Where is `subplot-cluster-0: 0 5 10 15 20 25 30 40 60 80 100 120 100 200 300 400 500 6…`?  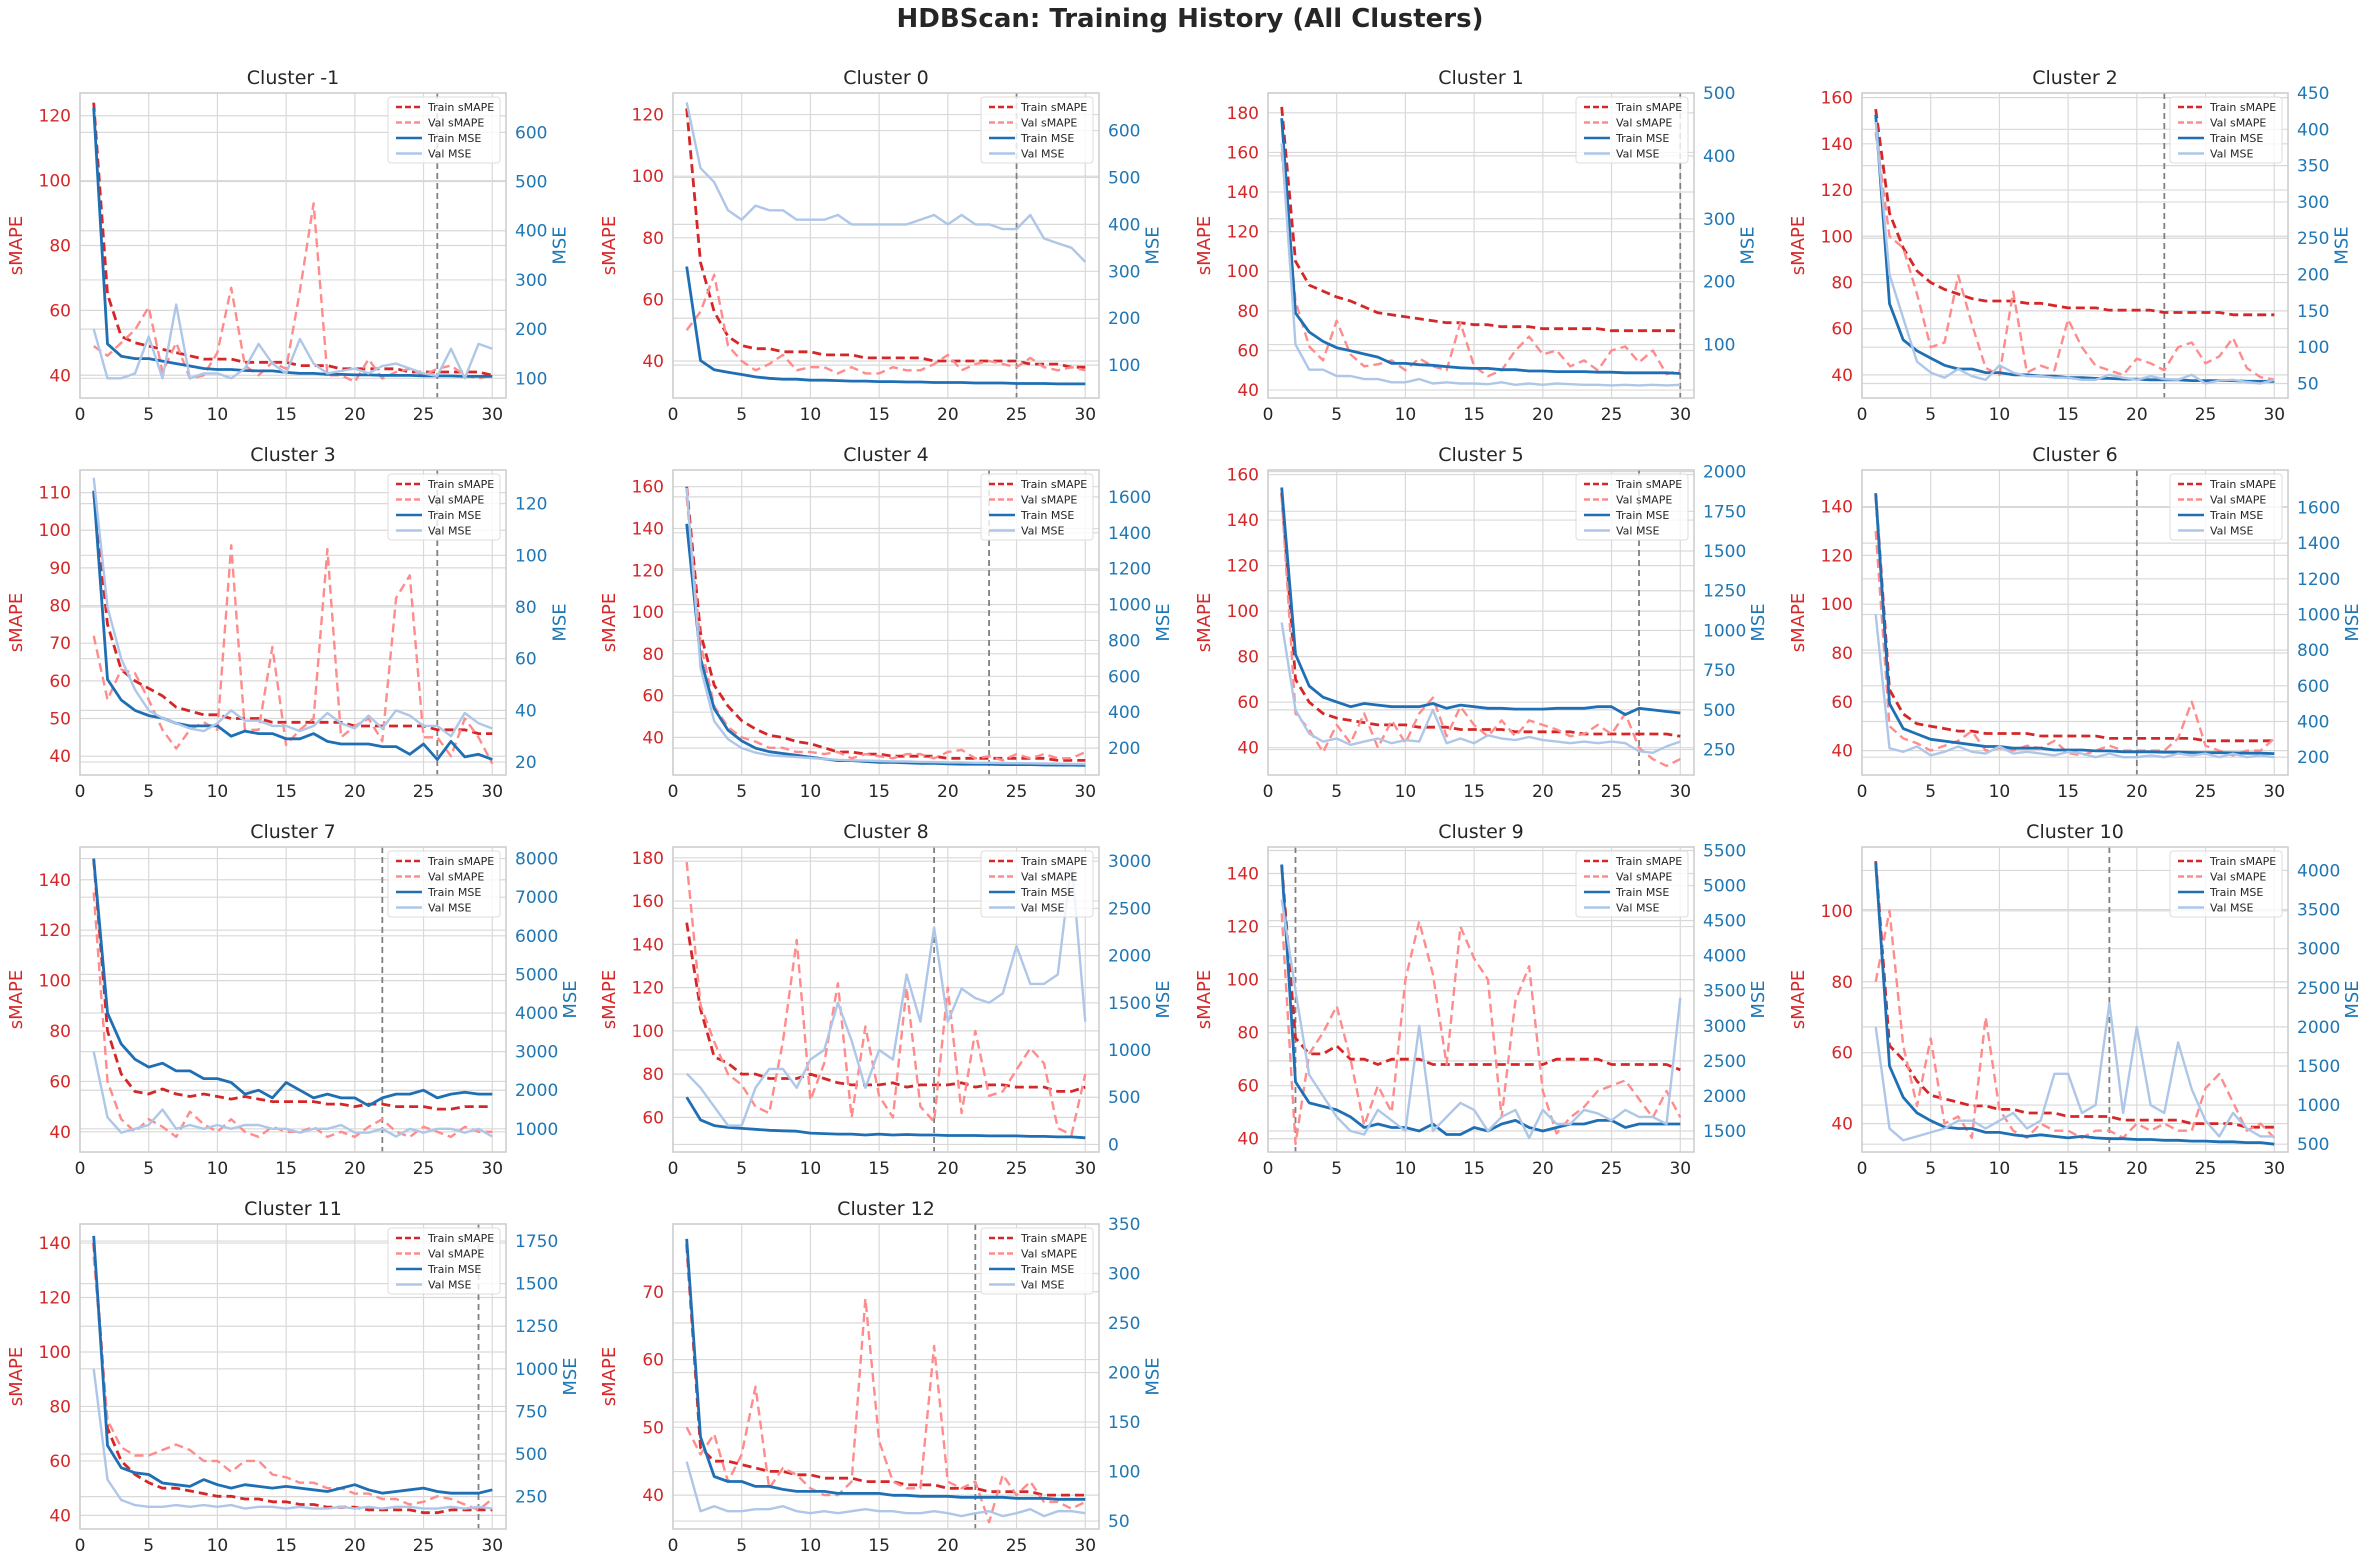
subplot-cluster-0: 0 5 10 15 20 25 30 40 60 80 100 120 100 200 300 400 500 6… is located at coordinates (288, 246).